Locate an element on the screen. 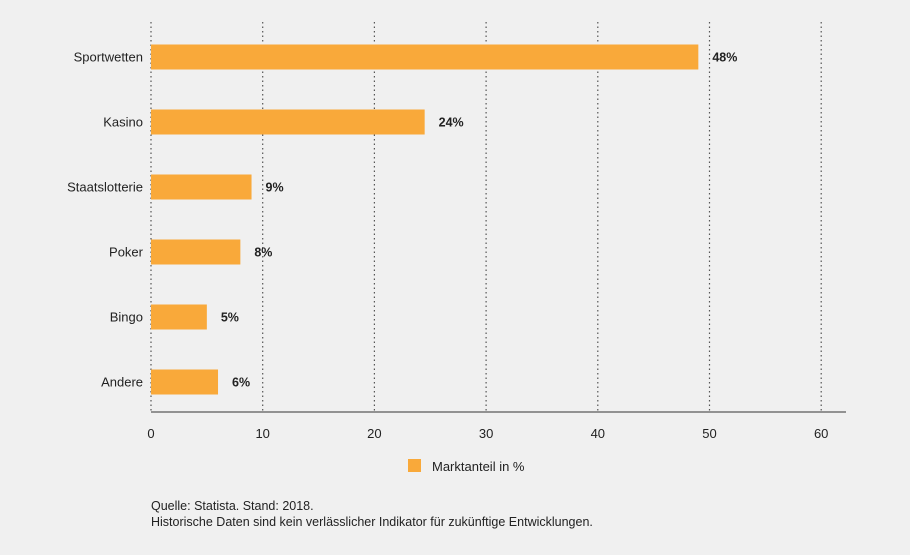  legend: Marktanteil in % is located at coordinates (466, 466).